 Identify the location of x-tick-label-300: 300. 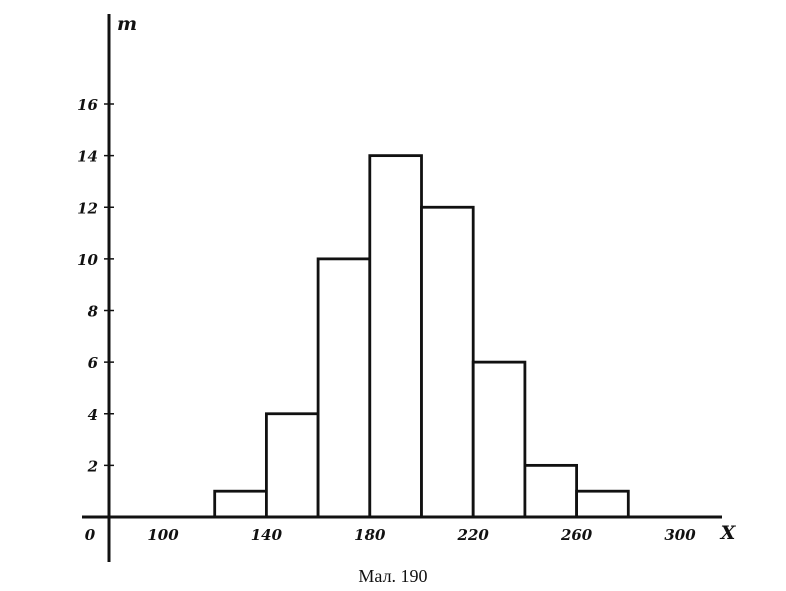
(680, 535).